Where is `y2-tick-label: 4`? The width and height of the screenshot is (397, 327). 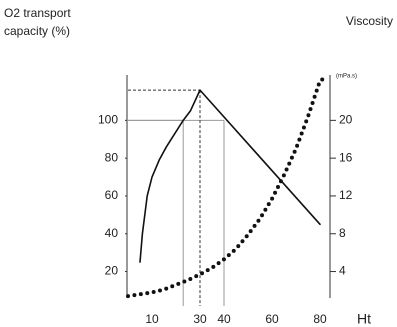 y2-tick-label: 4 is located at coordinates (342, 271).